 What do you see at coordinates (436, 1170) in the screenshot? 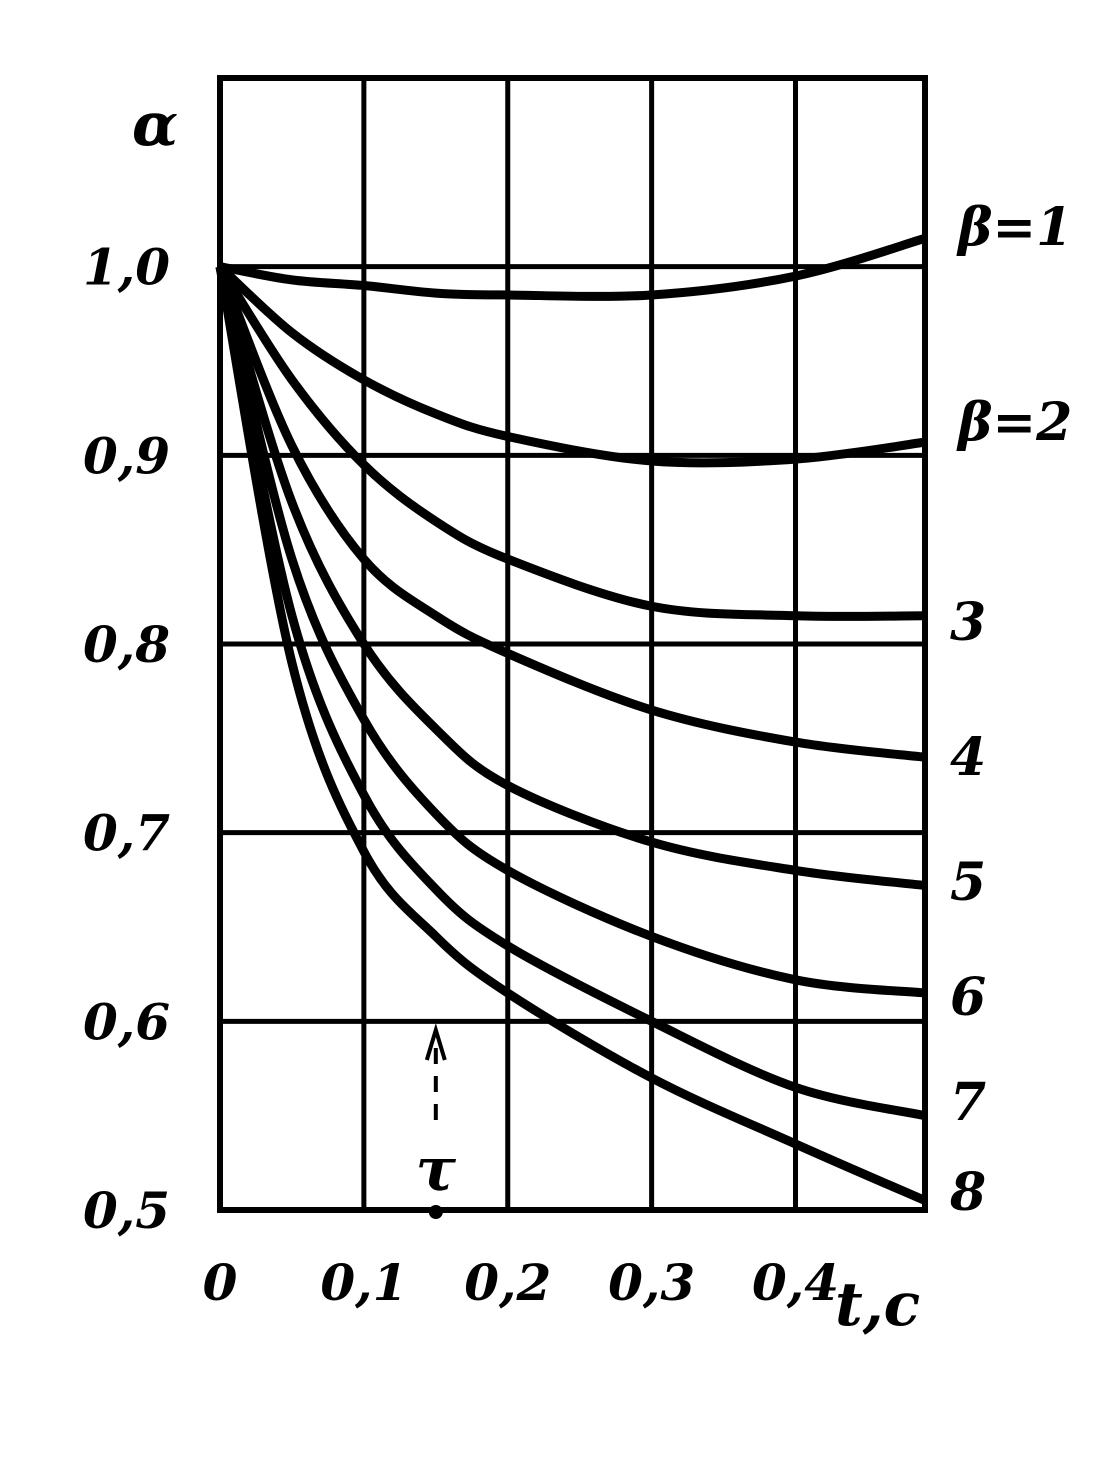
I see `tau-label: τ` at bounding box center [436, 1170].